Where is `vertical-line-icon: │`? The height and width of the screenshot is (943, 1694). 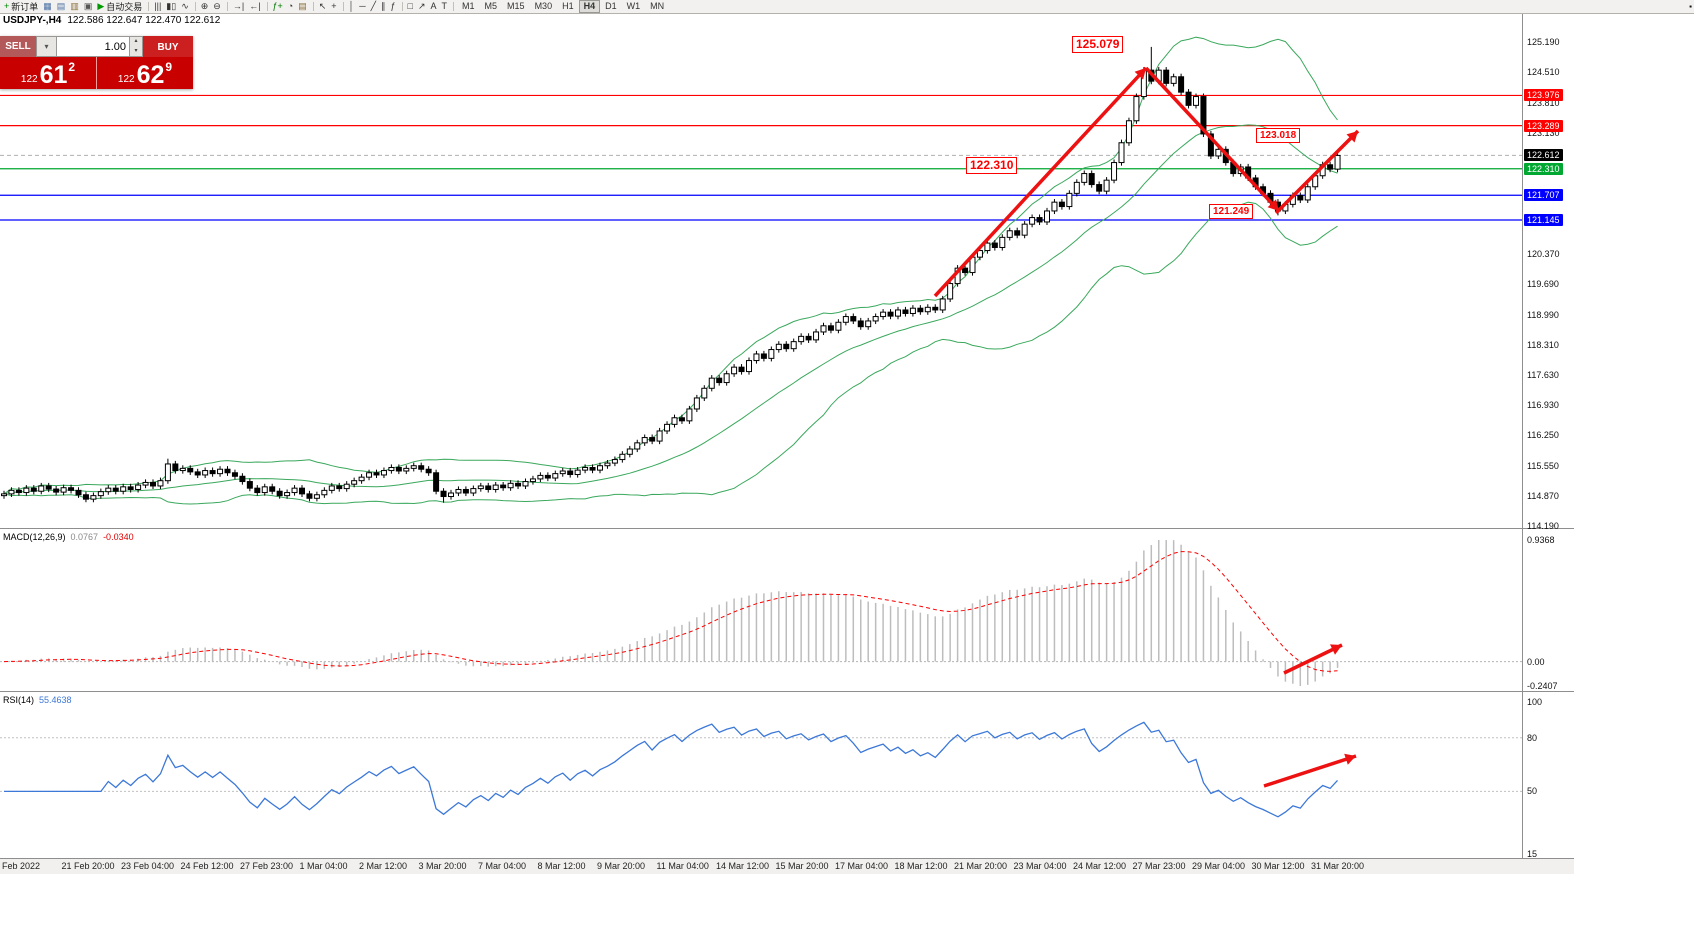 vertical-line-icon: │ is located at coordinates (352, 6).